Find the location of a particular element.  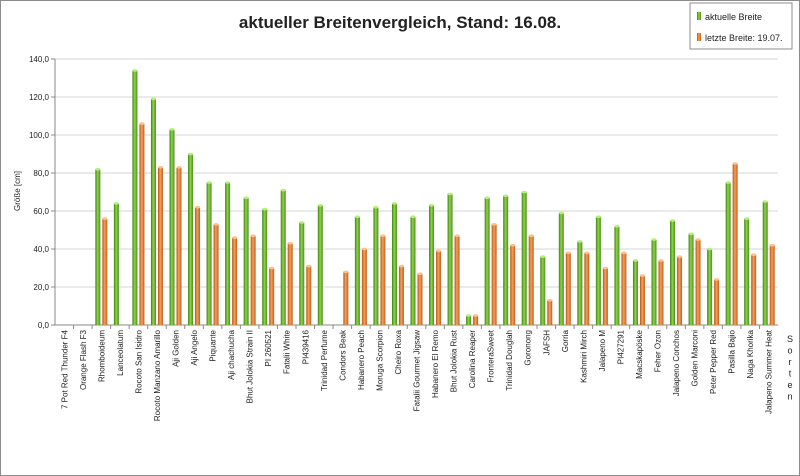

x-tick-label: PI 260521 is located at coordinates (268, 347).